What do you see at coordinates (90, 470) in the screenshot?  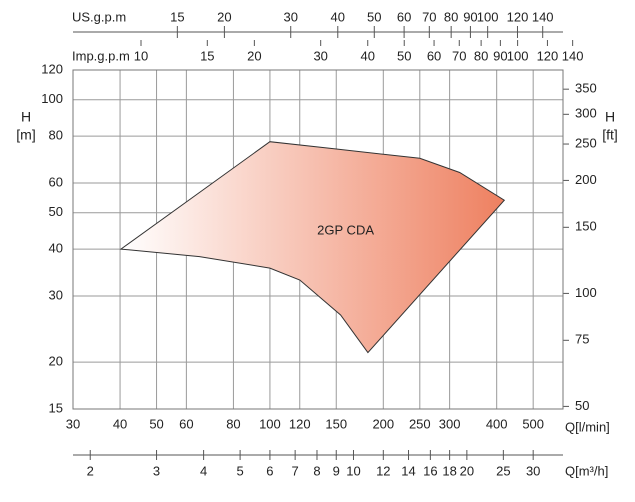 I see `secondary-tick-label: 2` at bounding box center [90, 470].